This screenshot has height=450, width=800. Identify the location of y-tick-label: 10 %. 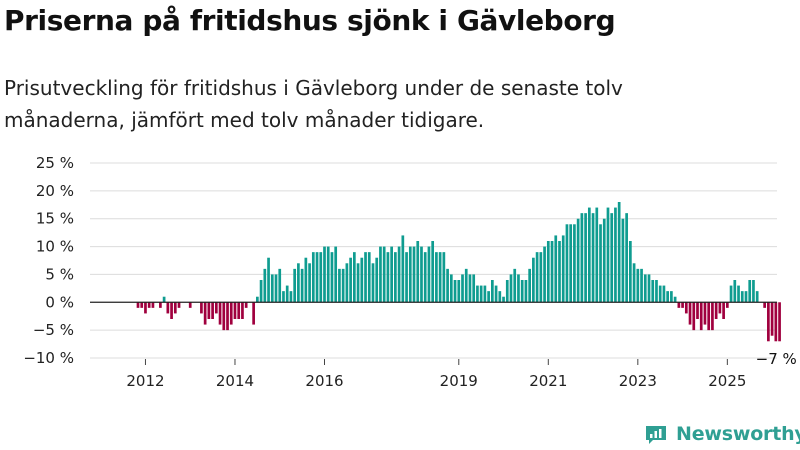
(55, 247).